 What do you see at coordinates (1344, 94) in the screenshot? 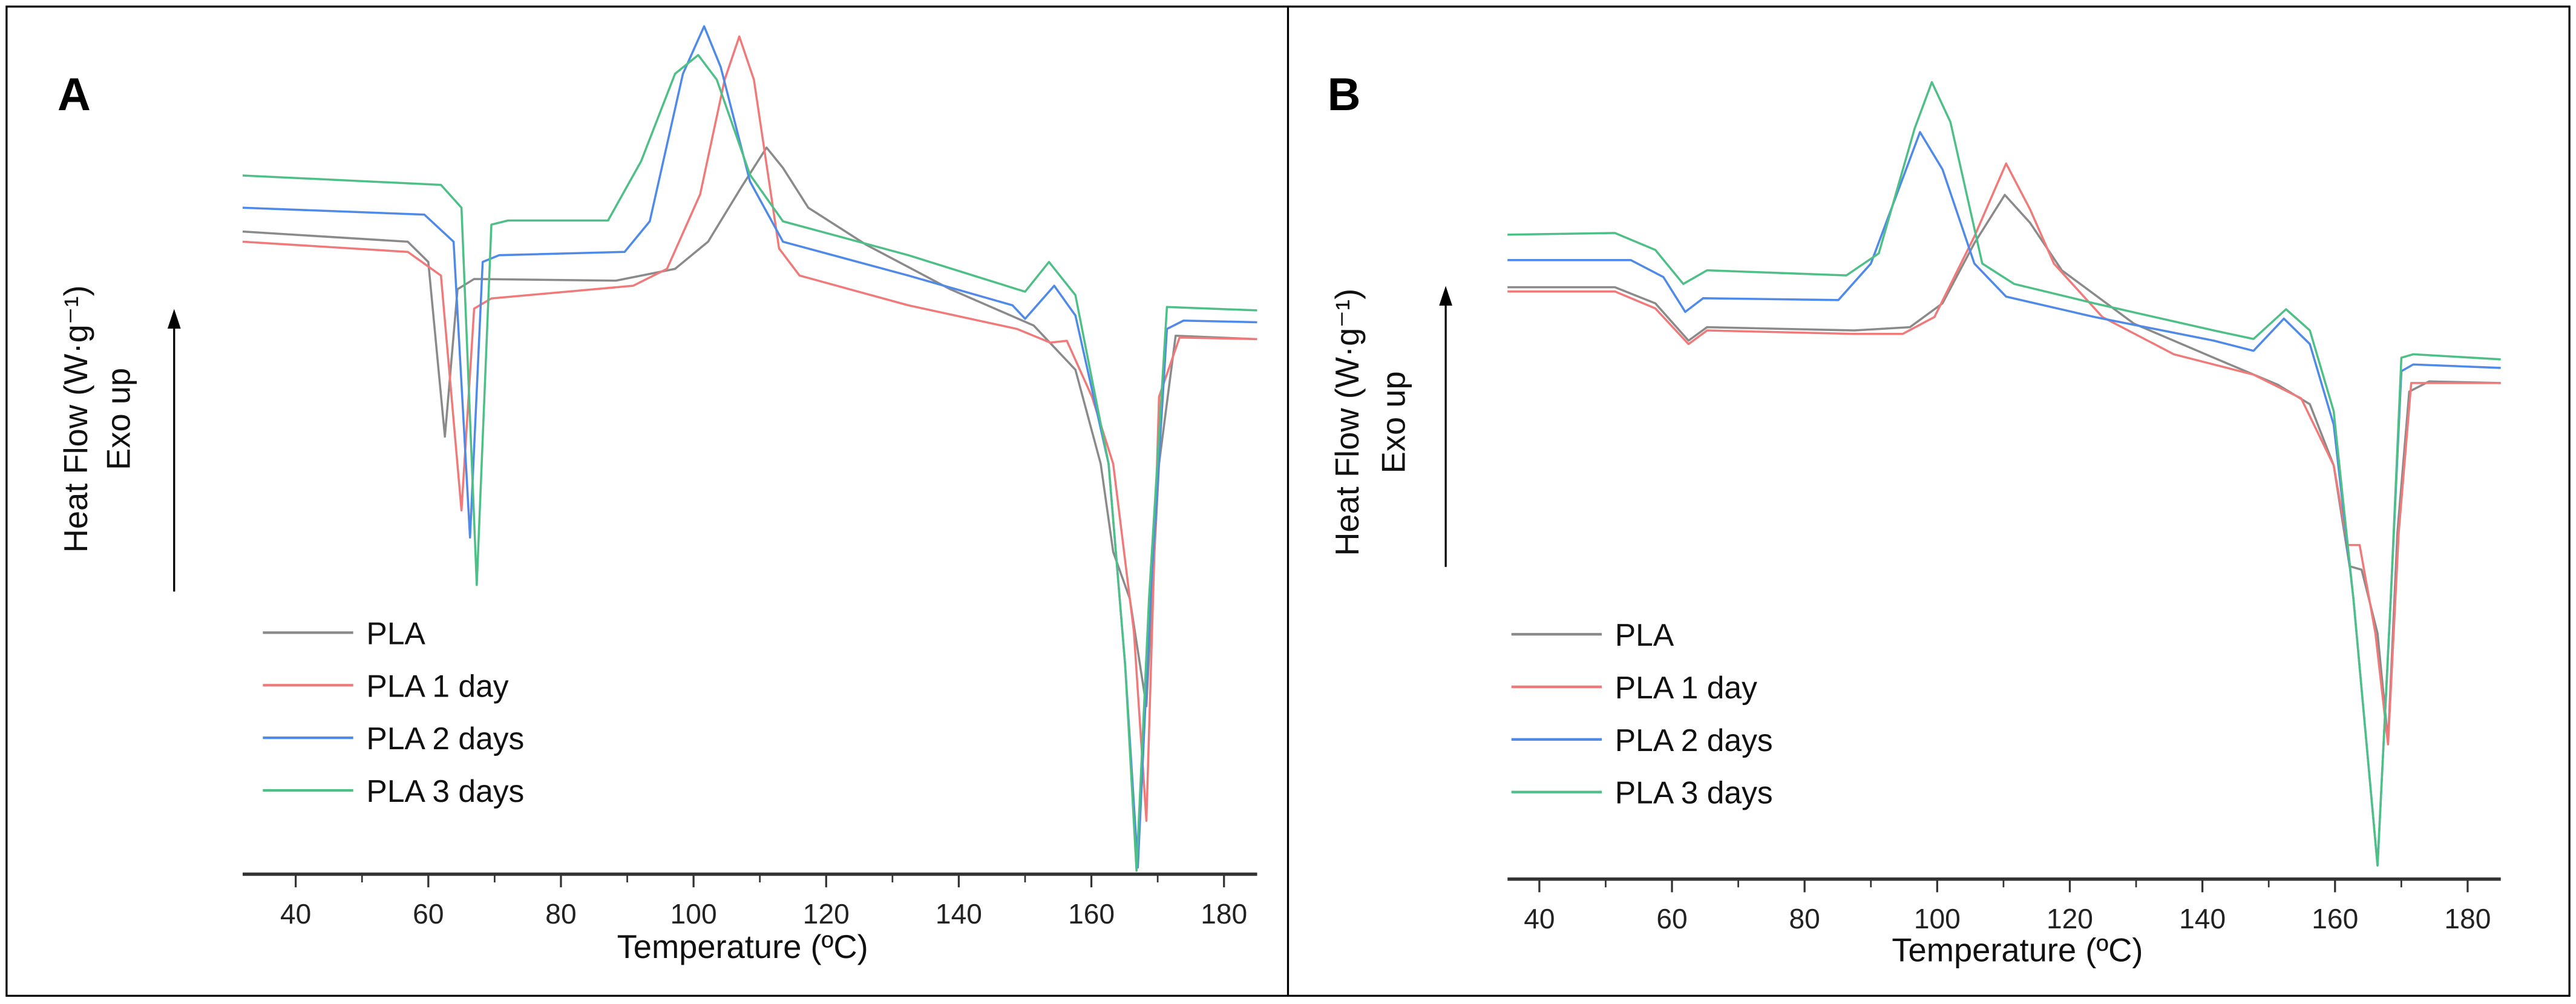
I see `panel-label: B` at bounding box center [1344, 94].